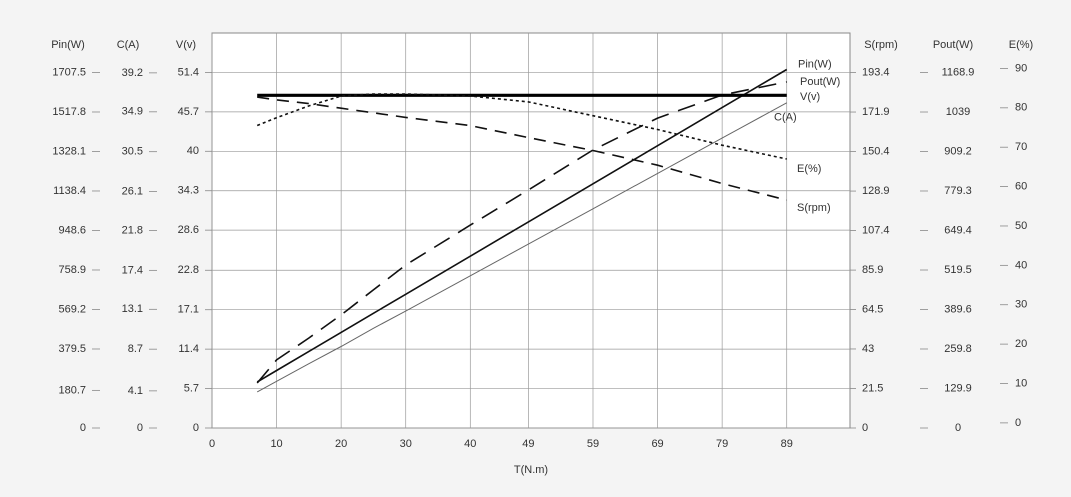 This screenshot has width=1071, height=497. Describe the element at coordinates (876, 230) in the screenshot. I see `y-tick-label: 107.4` at that location.